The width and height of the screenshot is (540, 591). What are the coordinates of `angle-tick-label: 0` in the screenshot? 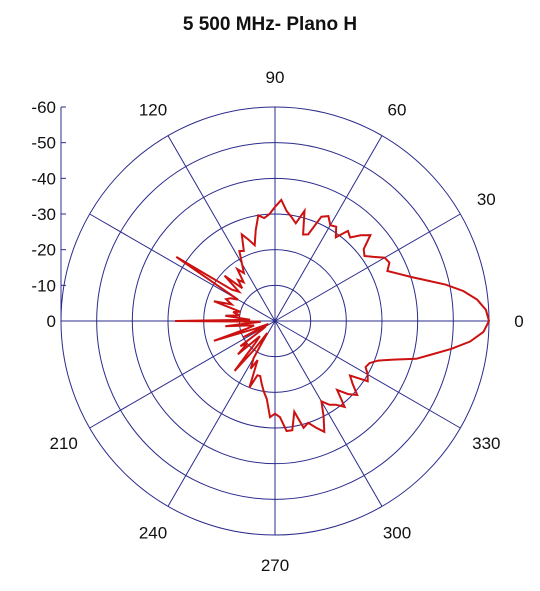 It's located at (518, 321).